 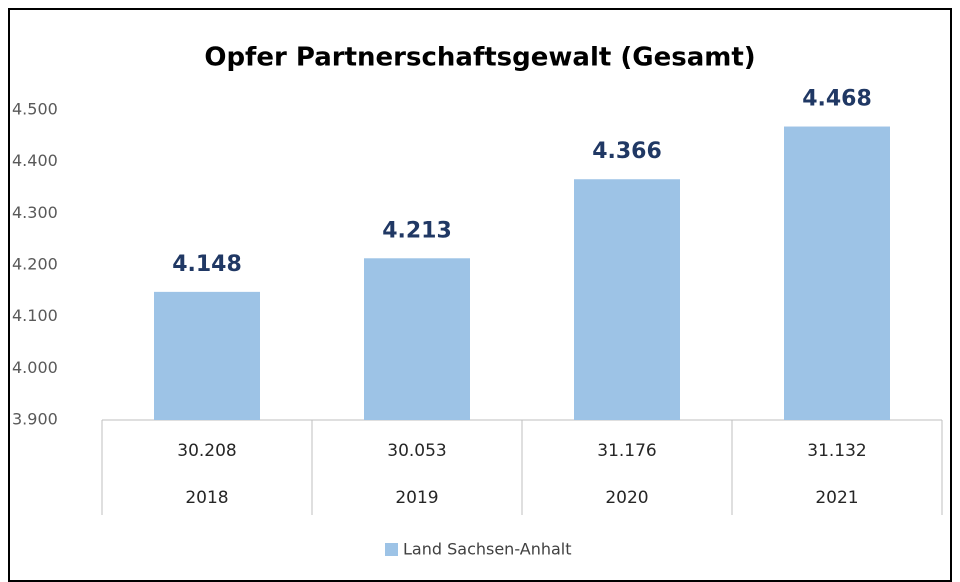 I want to click on data-label: 4.148, so click(x=207, y=264).